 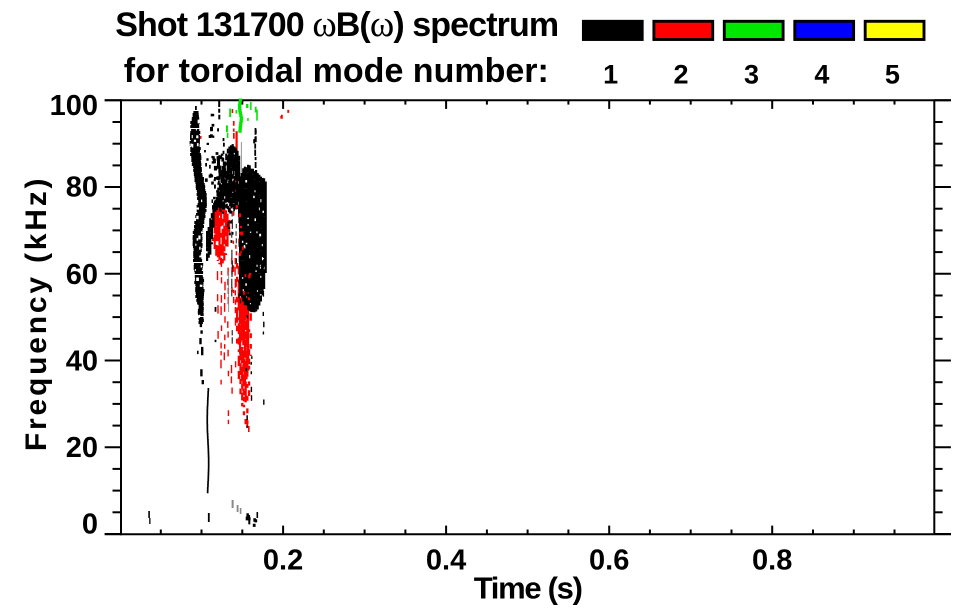 What do you see at coordinates (446, 561) in the screenshot?
I see `svg-text: 0.4` at bounding box center [446, 561].